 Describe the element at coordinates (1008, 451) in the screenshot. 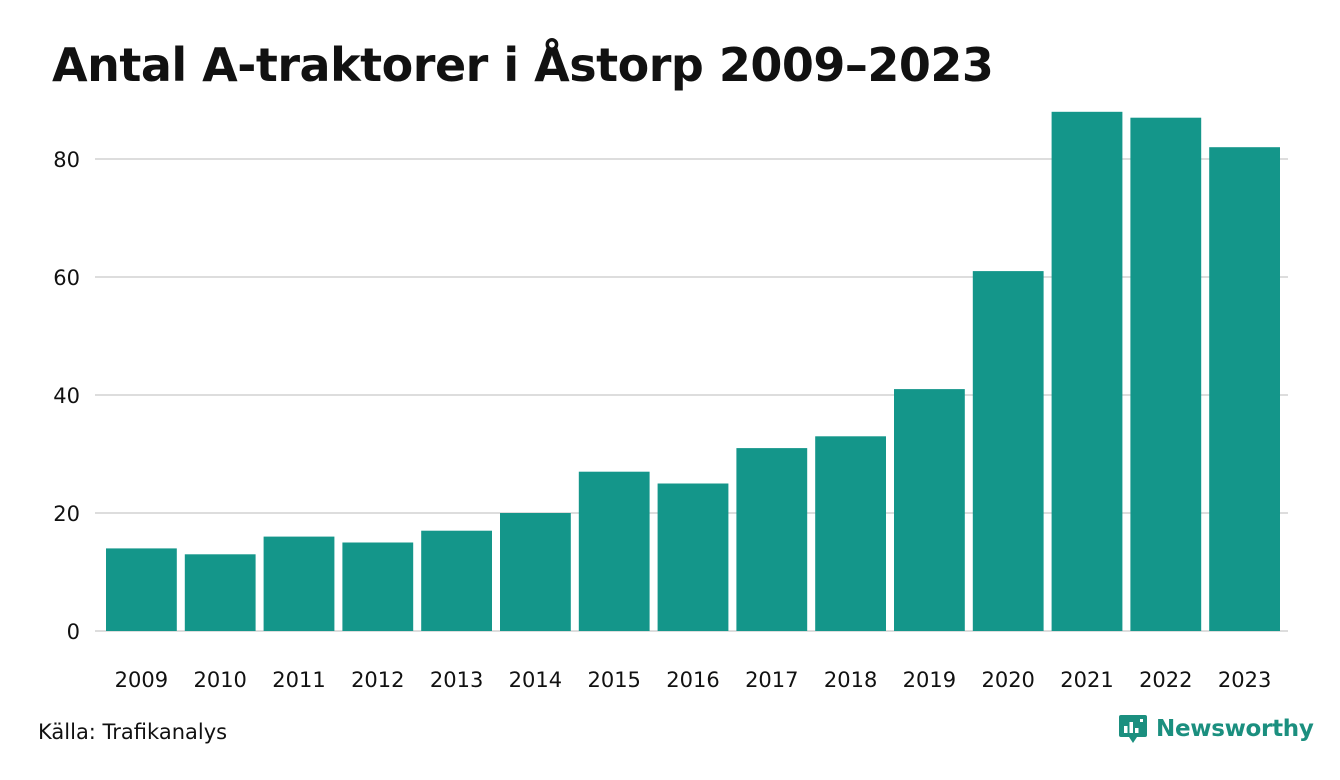

I see `bar-2020` at that location.